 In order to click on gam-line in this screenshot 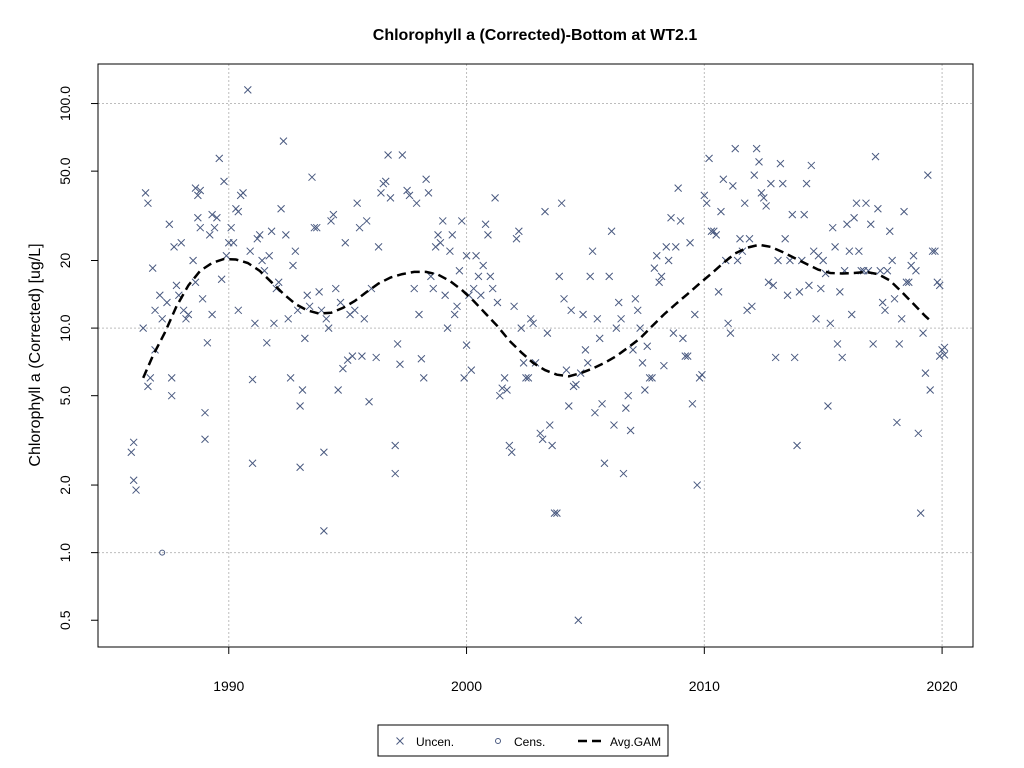, I will do `click(537, 311)`.